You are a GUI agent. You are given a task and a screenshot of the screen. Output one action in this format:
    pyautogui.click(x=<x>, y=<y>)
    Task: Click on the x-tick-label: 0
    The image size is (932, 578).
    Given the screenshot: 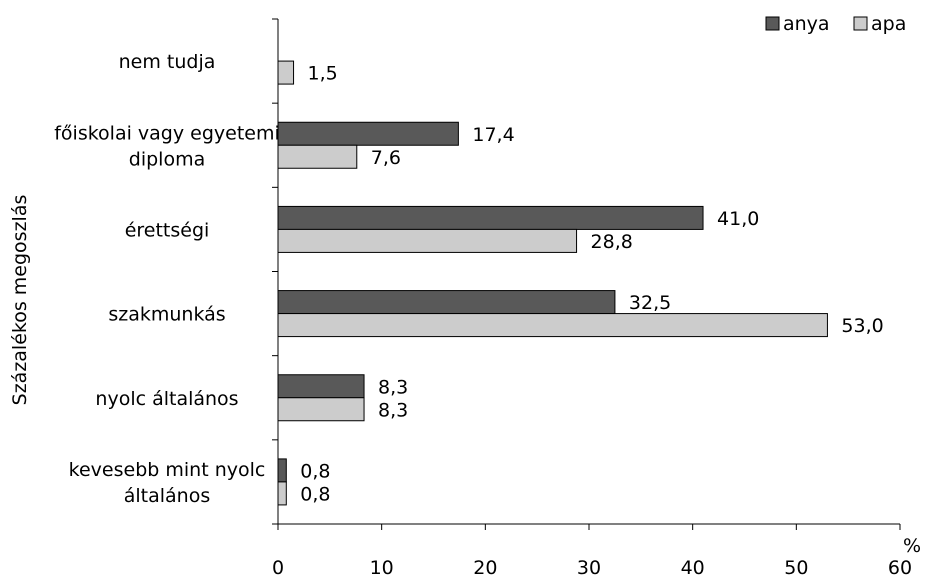 What is the action you would take?
    pyautogui.click(x=278, y=567)
    